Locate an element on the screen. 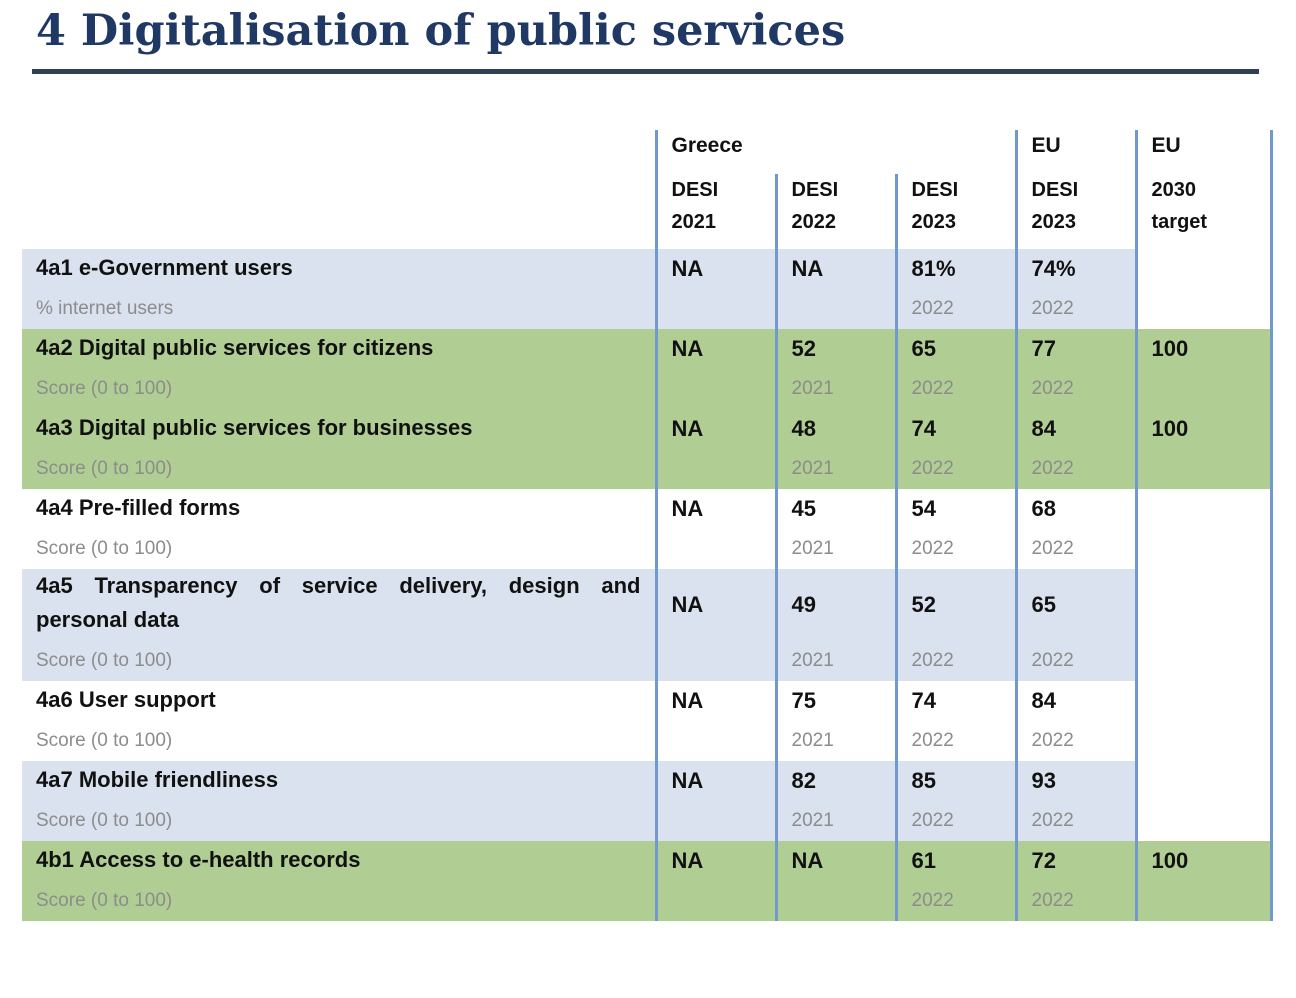  value-greece-2022: 45 is located at coordinates (835, 509).